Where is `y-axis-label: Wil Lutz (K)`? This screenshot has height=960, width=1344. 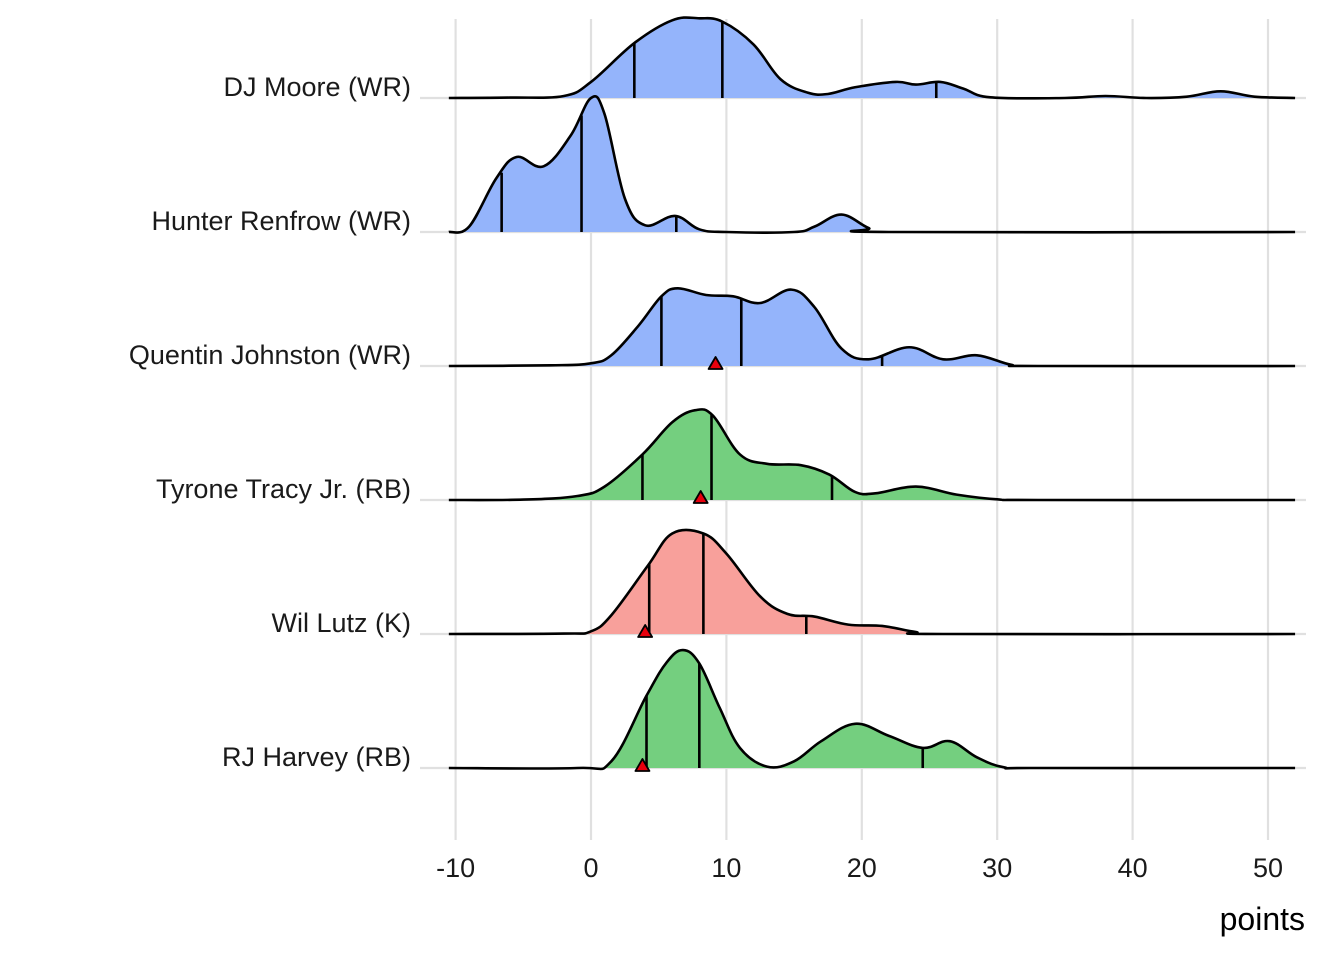 y-axis-label: Wil Lutz (K) is located at coordinates (341, 623).